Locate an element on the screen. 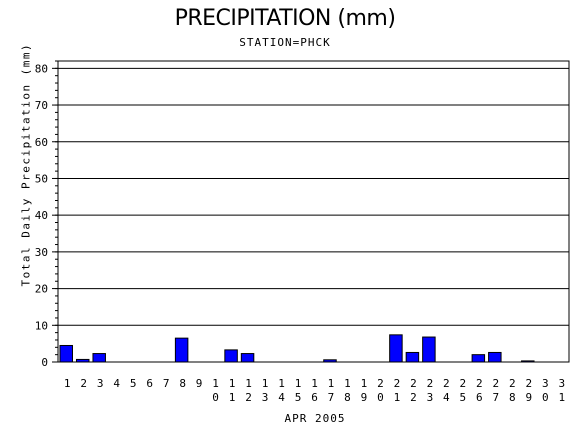  y-tick-label: 80 is located at coordinates (41, 68).